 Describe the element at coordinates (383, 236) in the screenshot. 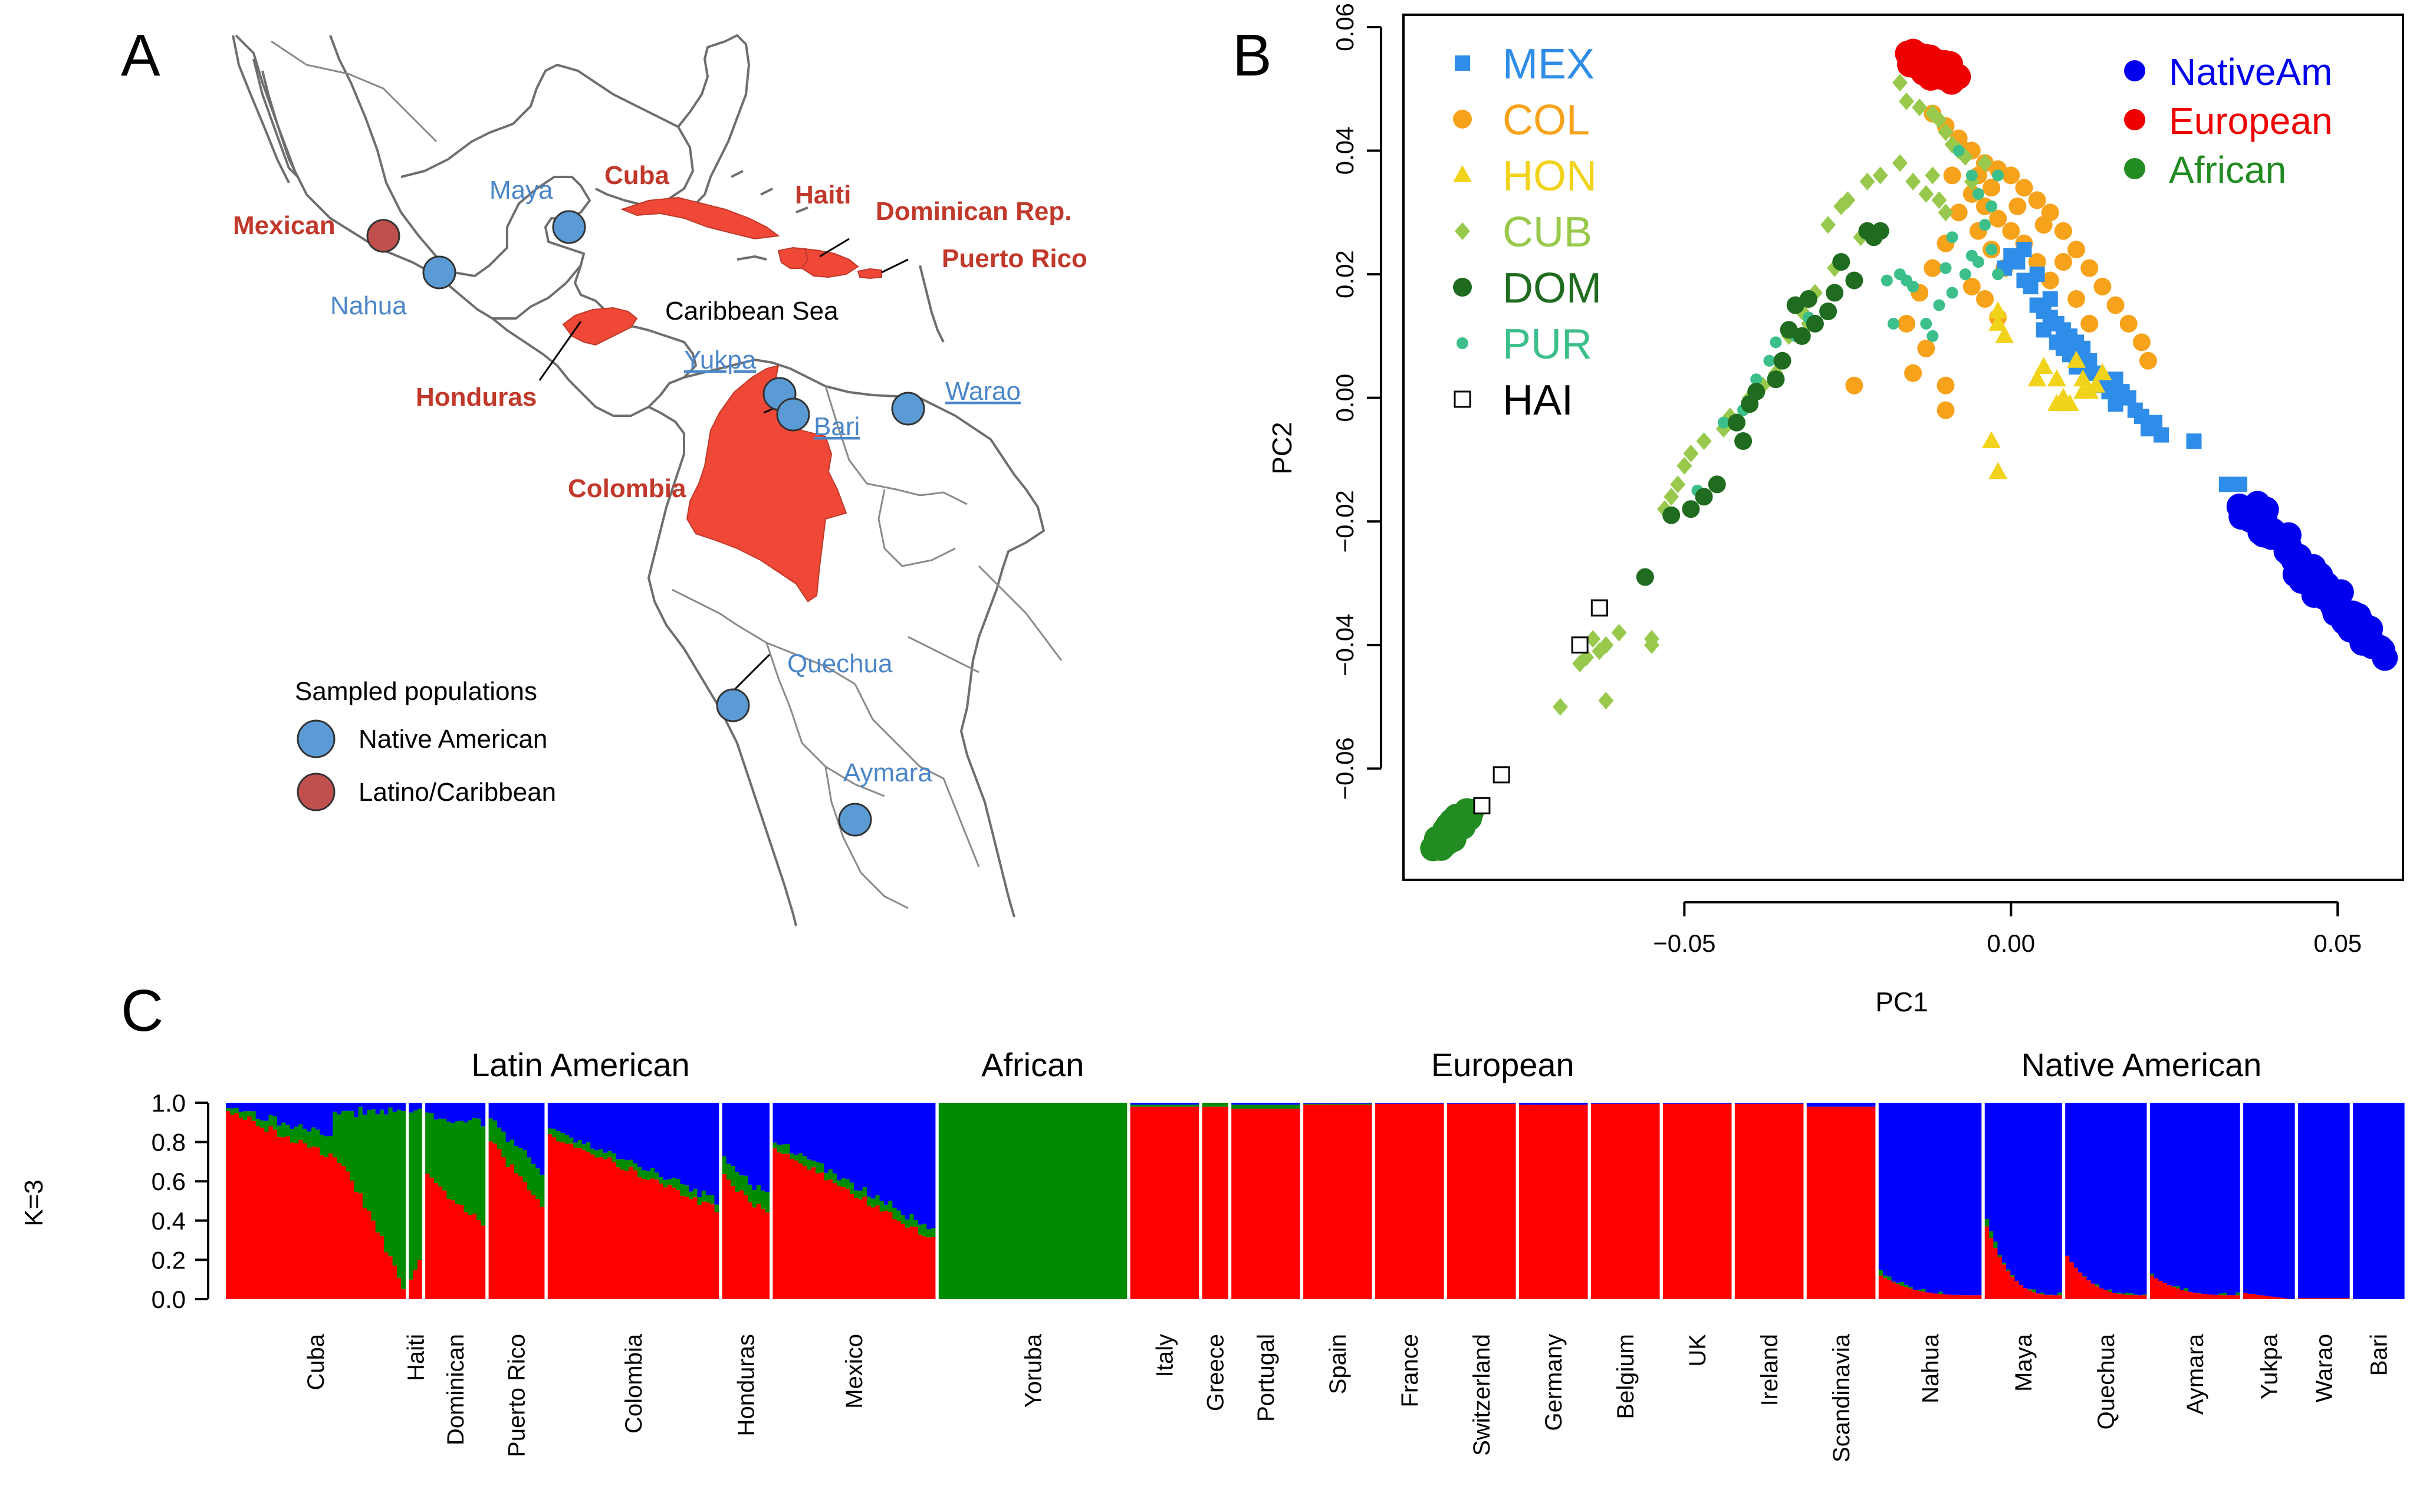

I see `point-mexican` at that location.